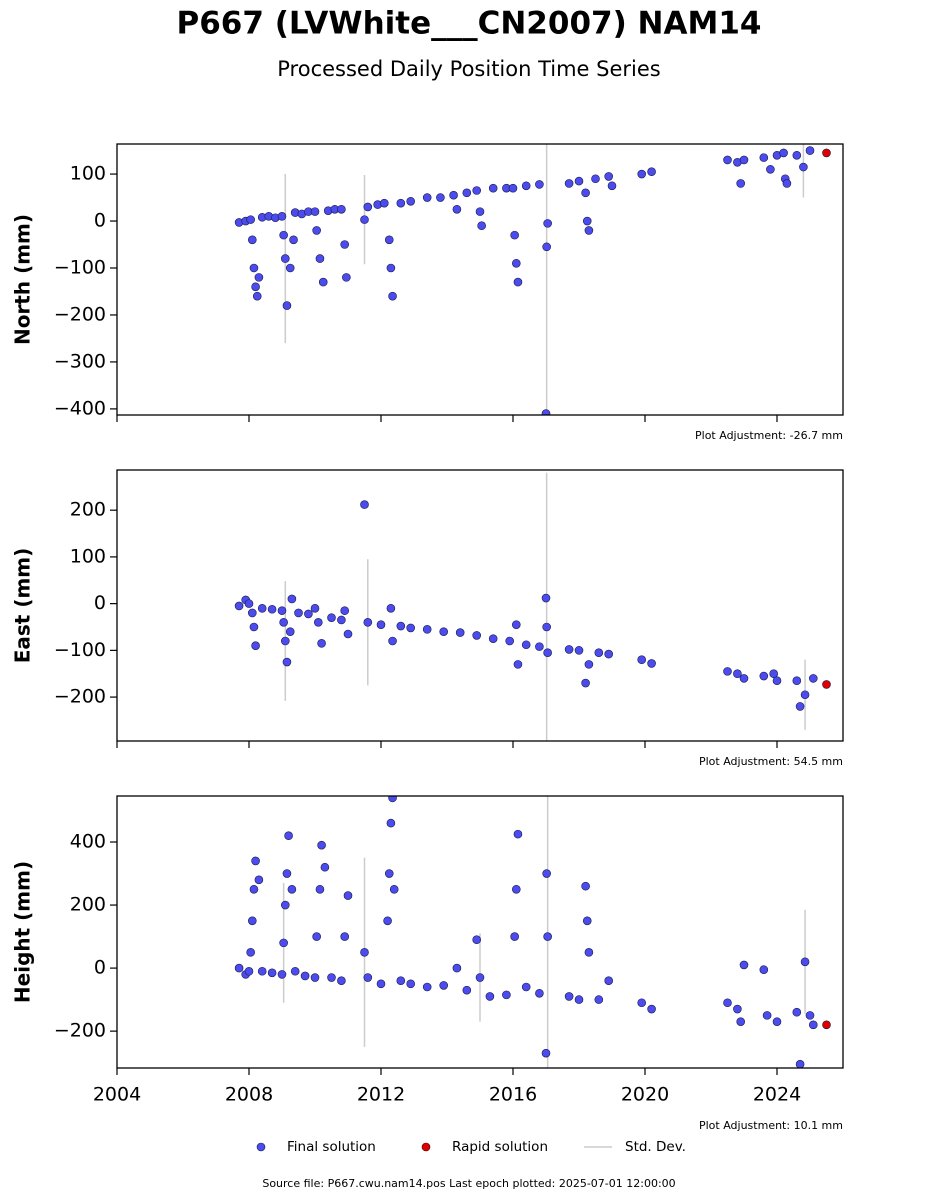  I want to click on x-tick-label: 2024, so click(777, 1095).